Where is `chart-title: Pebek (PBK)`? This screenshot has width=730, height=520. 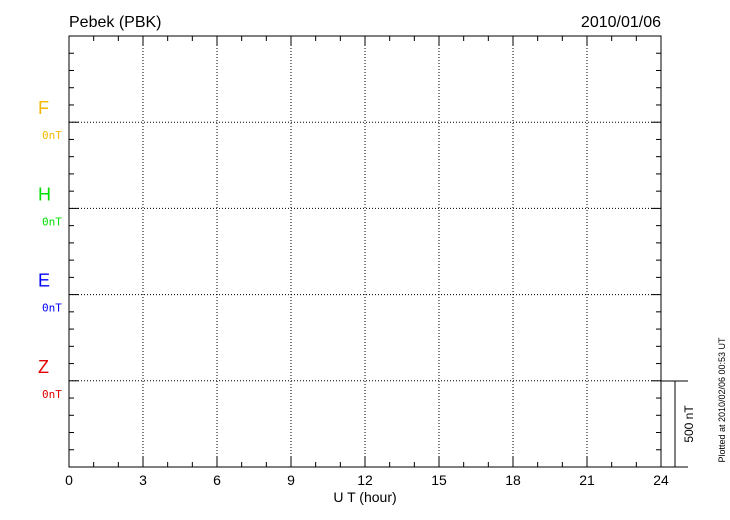
chart-title: Pebek (PBK) is located at coordinates (115, 22).